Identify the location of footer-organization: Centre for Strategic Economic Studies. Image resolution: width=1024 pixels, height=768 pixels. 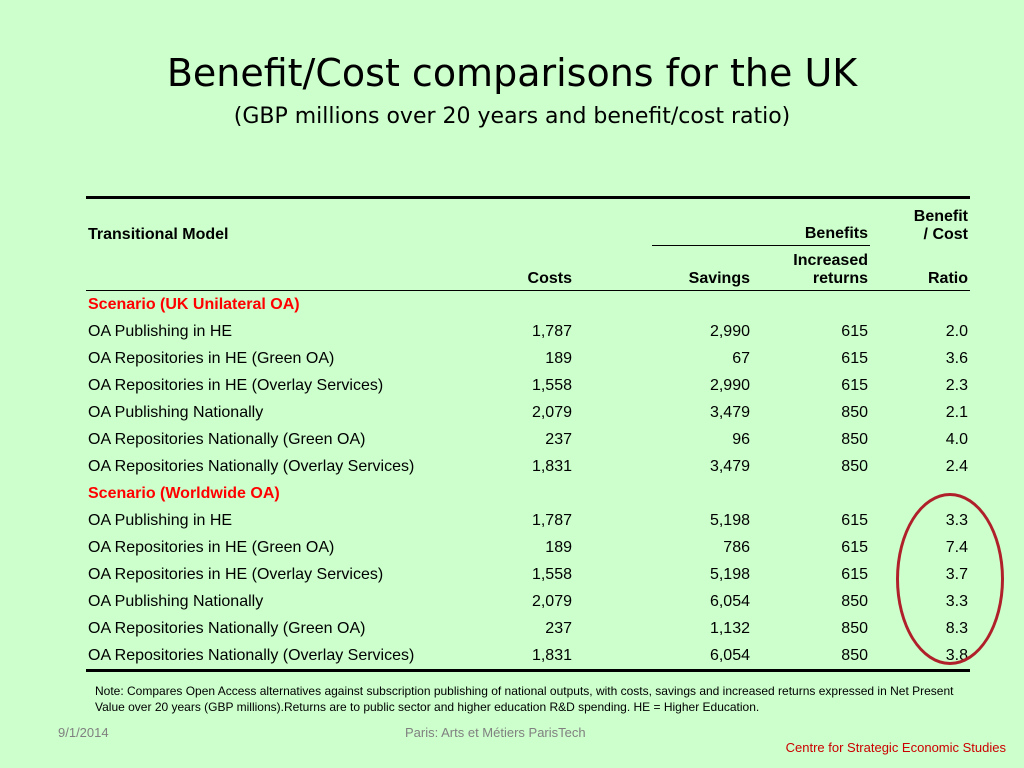
(895, 747).